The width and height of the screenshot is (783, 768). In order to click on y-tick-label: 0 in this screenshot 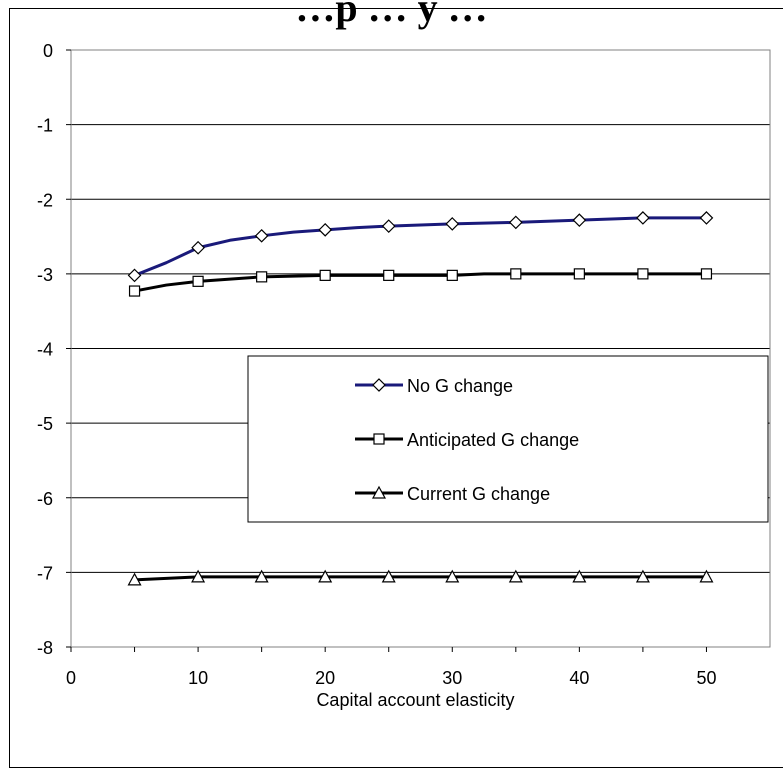, I will do `click(48, 51)`.